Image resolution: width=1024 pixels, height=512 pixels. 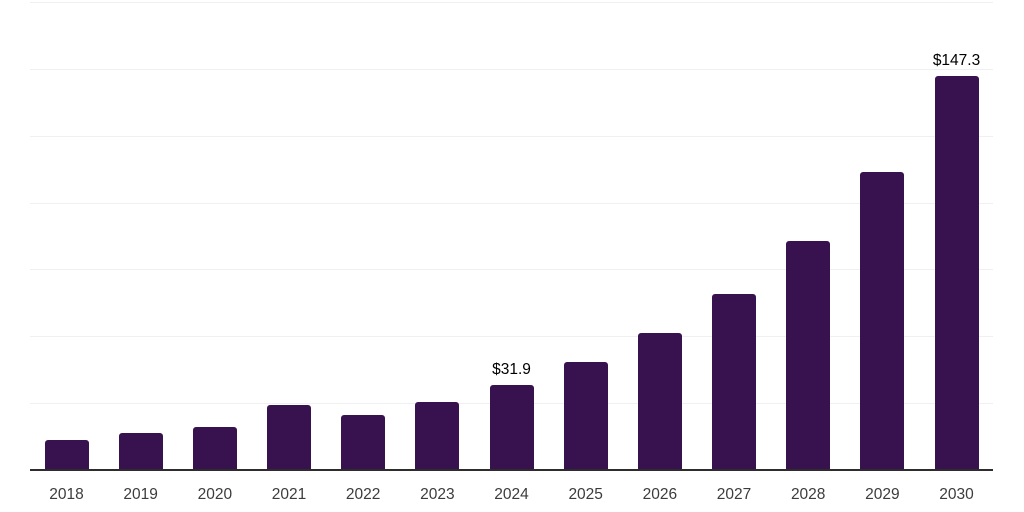 What do you see at coordinates (882, 494) in the screenshot?
I see `x-axis-label-2029: 2029` at bounding box center [882, 494].